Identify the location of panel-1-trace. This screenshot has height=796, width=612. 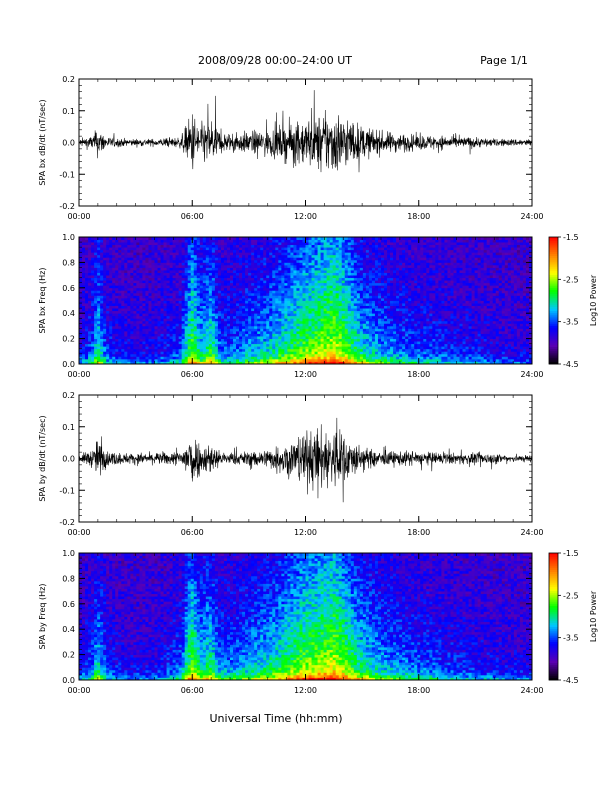
(305, 131).